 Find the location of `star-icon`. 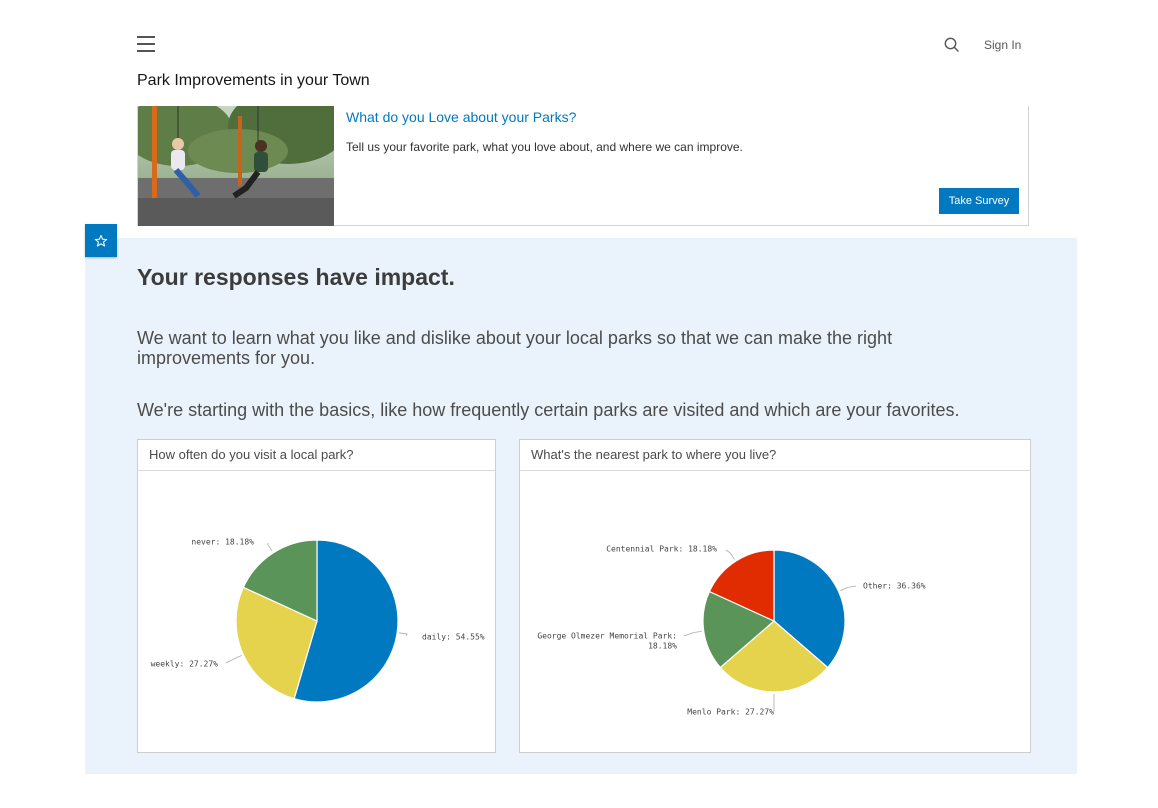

star-icon is located at coordinates (101, 240).